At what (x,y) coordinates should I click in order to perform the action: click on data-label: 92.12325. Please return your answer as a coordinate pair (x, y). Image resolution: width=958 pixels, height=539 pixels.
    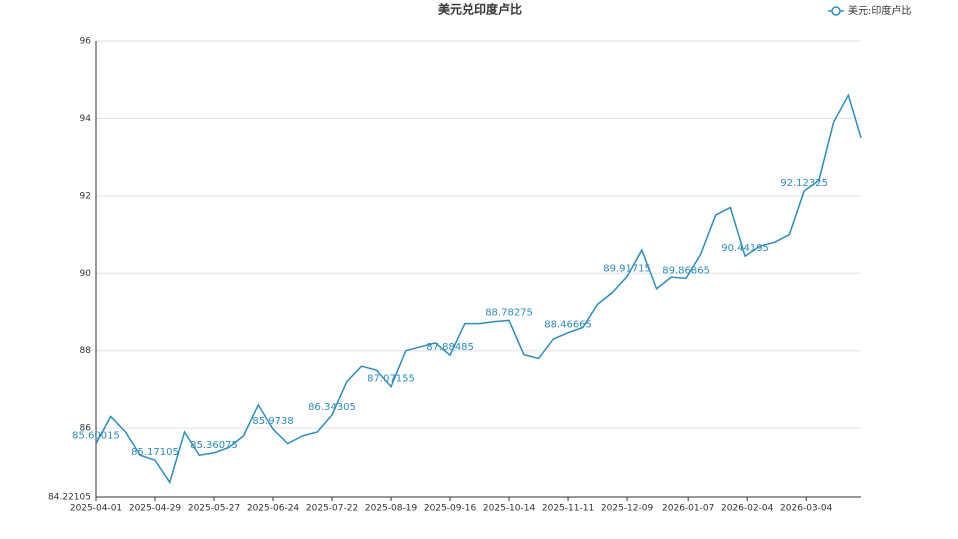
    Looking at the image, I should click on (804, 183).